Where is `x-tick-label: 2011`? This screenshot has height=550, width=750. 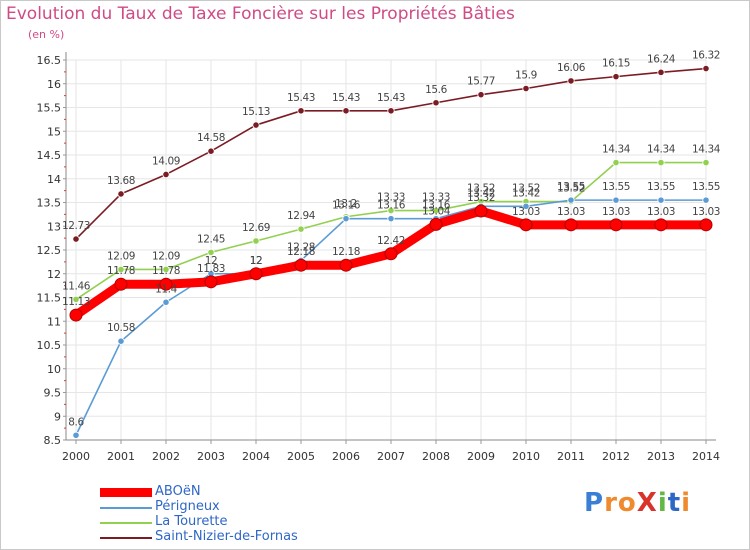 x-tick-label: 2011 is located at coordinates (571, 456).